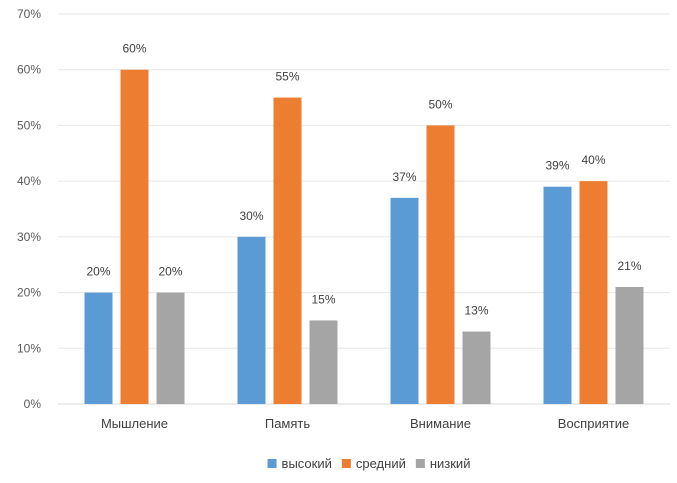 This screenshot has height=483, width=677. Describe the element at coordinates (134, 423) in the screenshot. I see `x-category-label: Мышление` at that location.